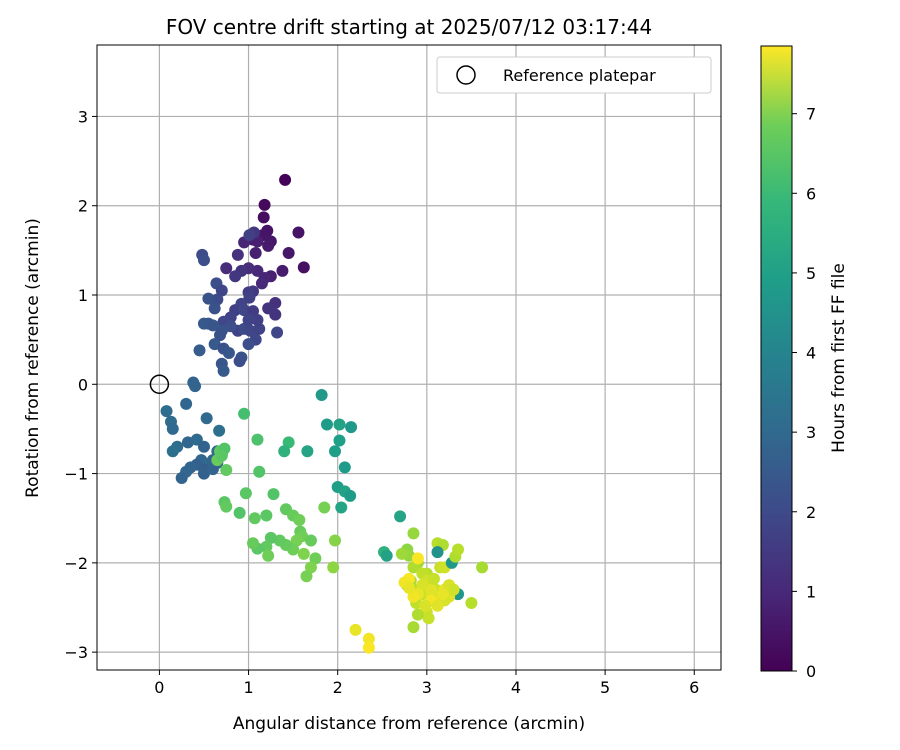 This screenshot has height=750, width=900. What do you see at coordinates (427, 687) in the screenshot?
I see `x-tick-label: 3` at bounding box center [427, 687].